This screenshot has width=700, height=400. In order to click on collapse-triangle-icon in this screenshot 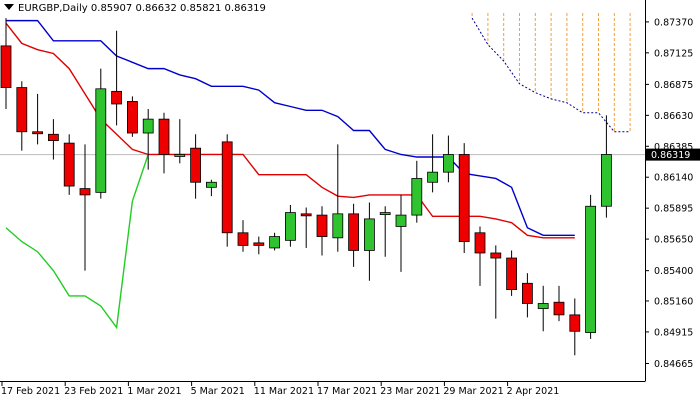, I will do `click(9, 7)`.